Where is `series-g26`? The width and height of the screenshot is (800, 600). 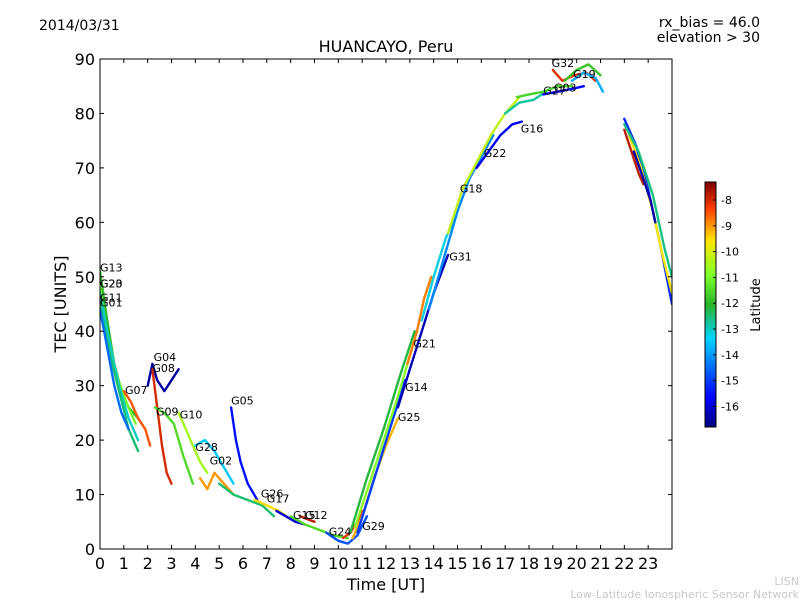
series-g26 is located at coordinates (246, 500).